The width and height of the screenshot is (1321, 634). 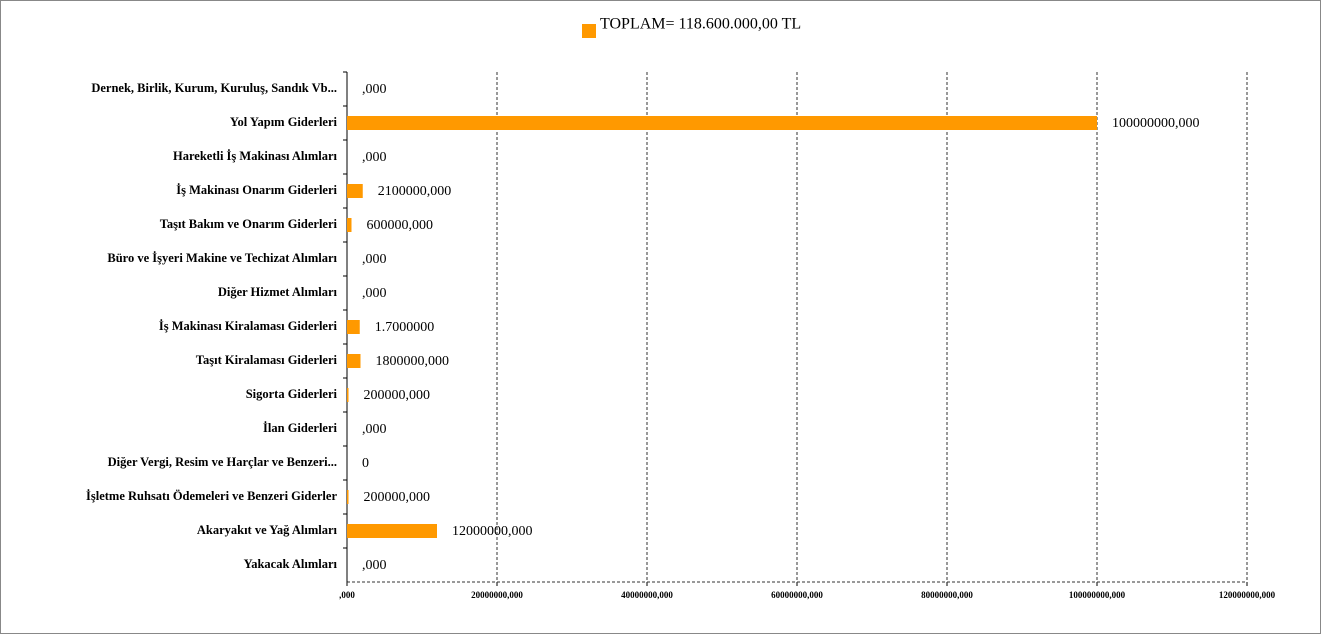 I want to click on value-label: 1800000,000, so click(x=413, y=361).